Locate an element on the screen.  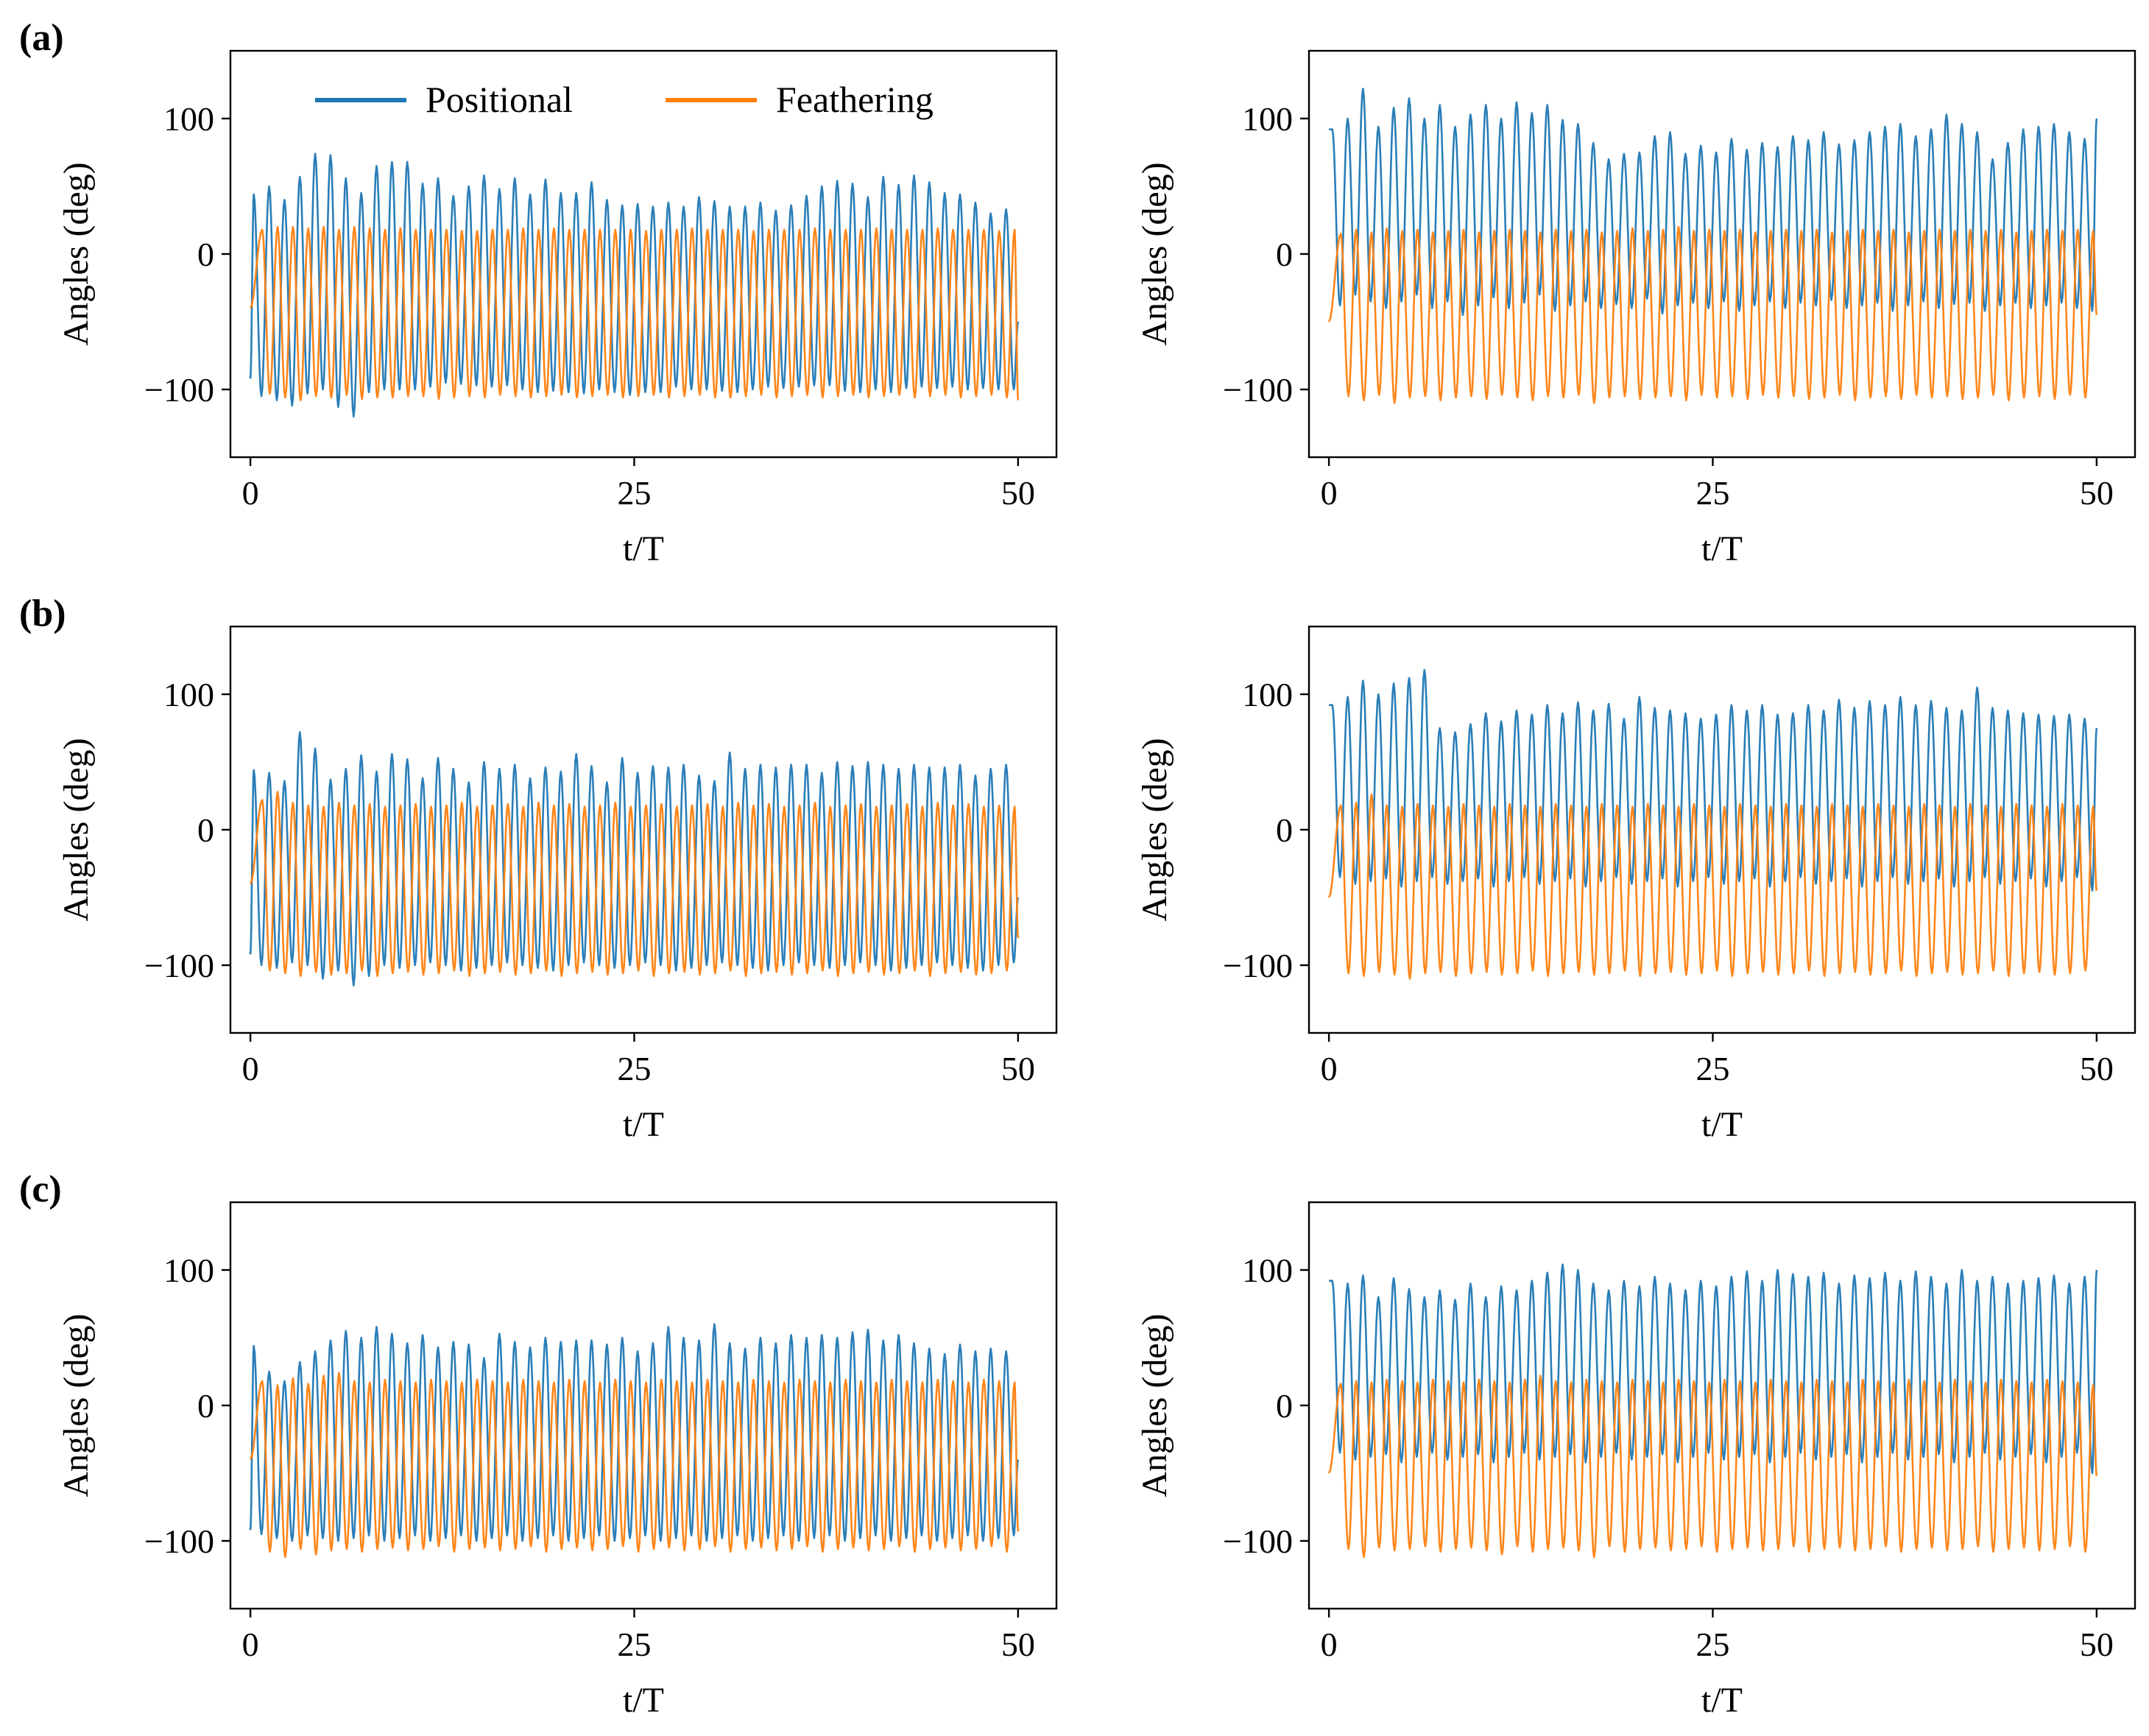
y-axis-label-c-left: Angles (deg) is located at coordinates (76, 1405).